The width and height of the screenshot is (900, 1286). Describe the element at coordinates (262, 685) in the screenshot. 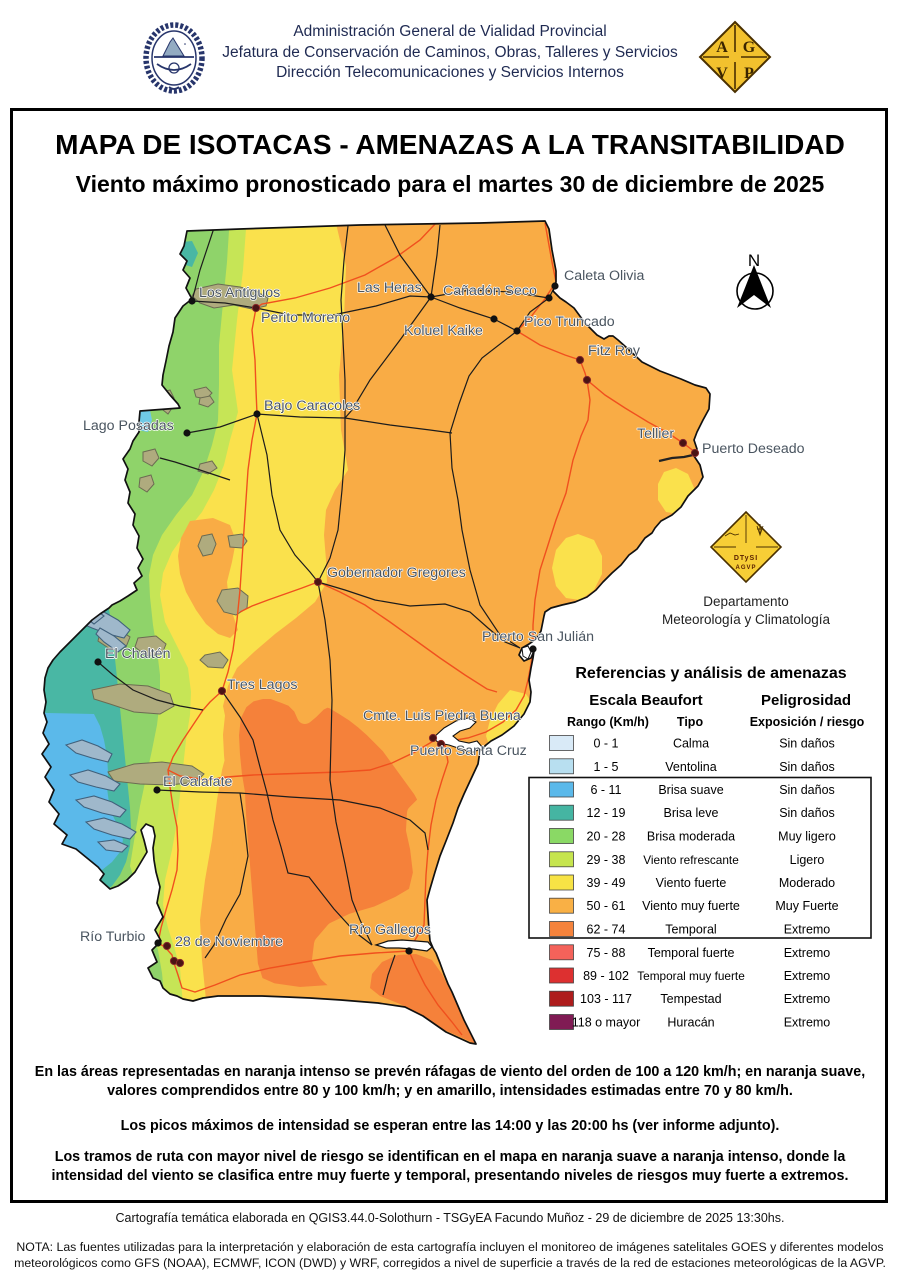

I see `svg-text: Tres Lagos` at that location.